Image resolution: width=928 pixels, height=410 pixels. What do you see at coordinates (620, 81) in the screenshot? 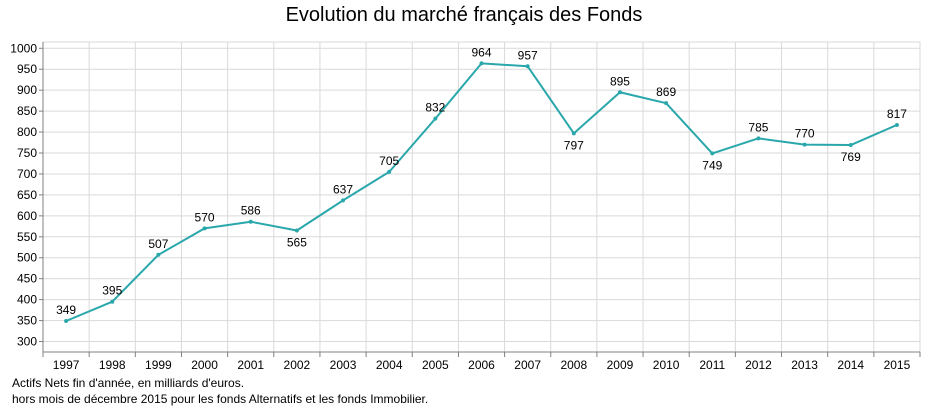
I see `data-label: 895` at bounding box center [620, 81].